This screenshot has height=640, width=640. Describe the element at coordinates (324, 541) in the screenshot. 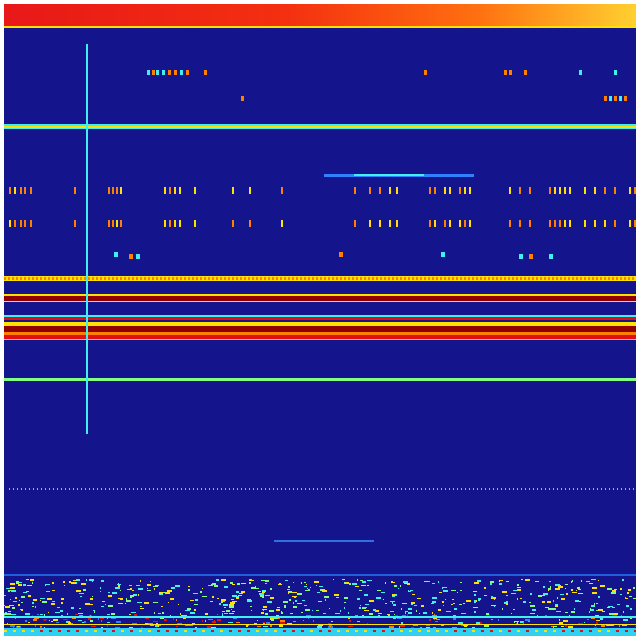

I see `streak` at that location.